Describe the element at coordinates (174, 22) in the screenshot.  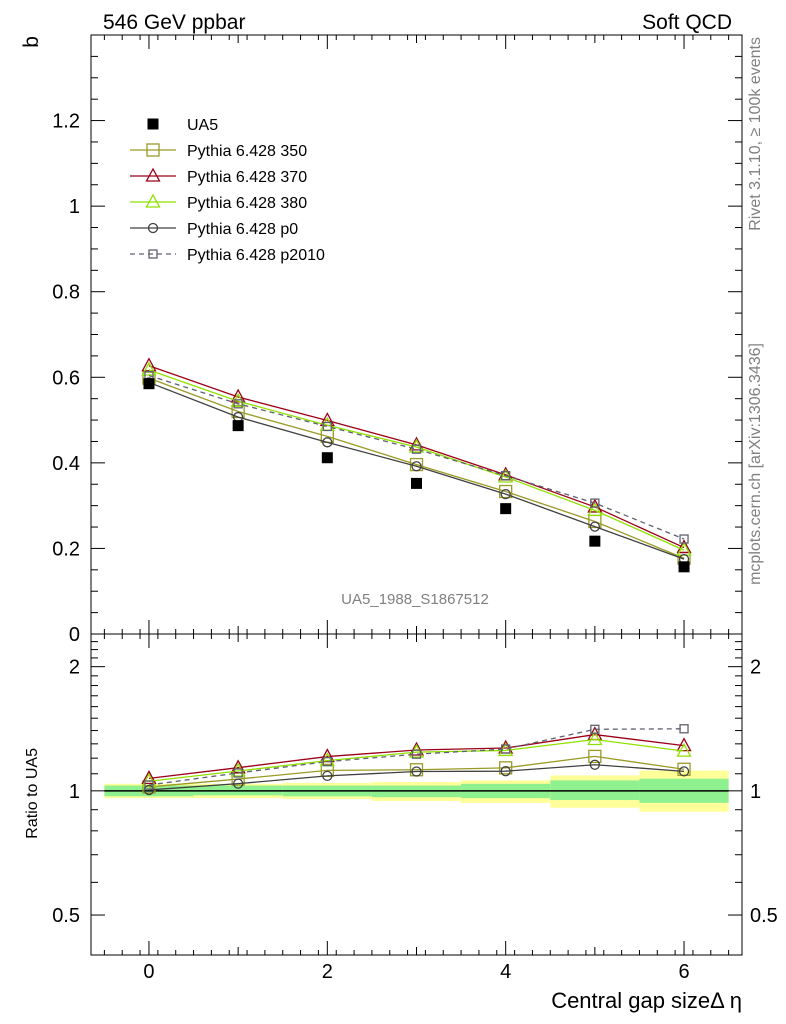
I see `header-left-title: 546 GeV ppbar` at that location.